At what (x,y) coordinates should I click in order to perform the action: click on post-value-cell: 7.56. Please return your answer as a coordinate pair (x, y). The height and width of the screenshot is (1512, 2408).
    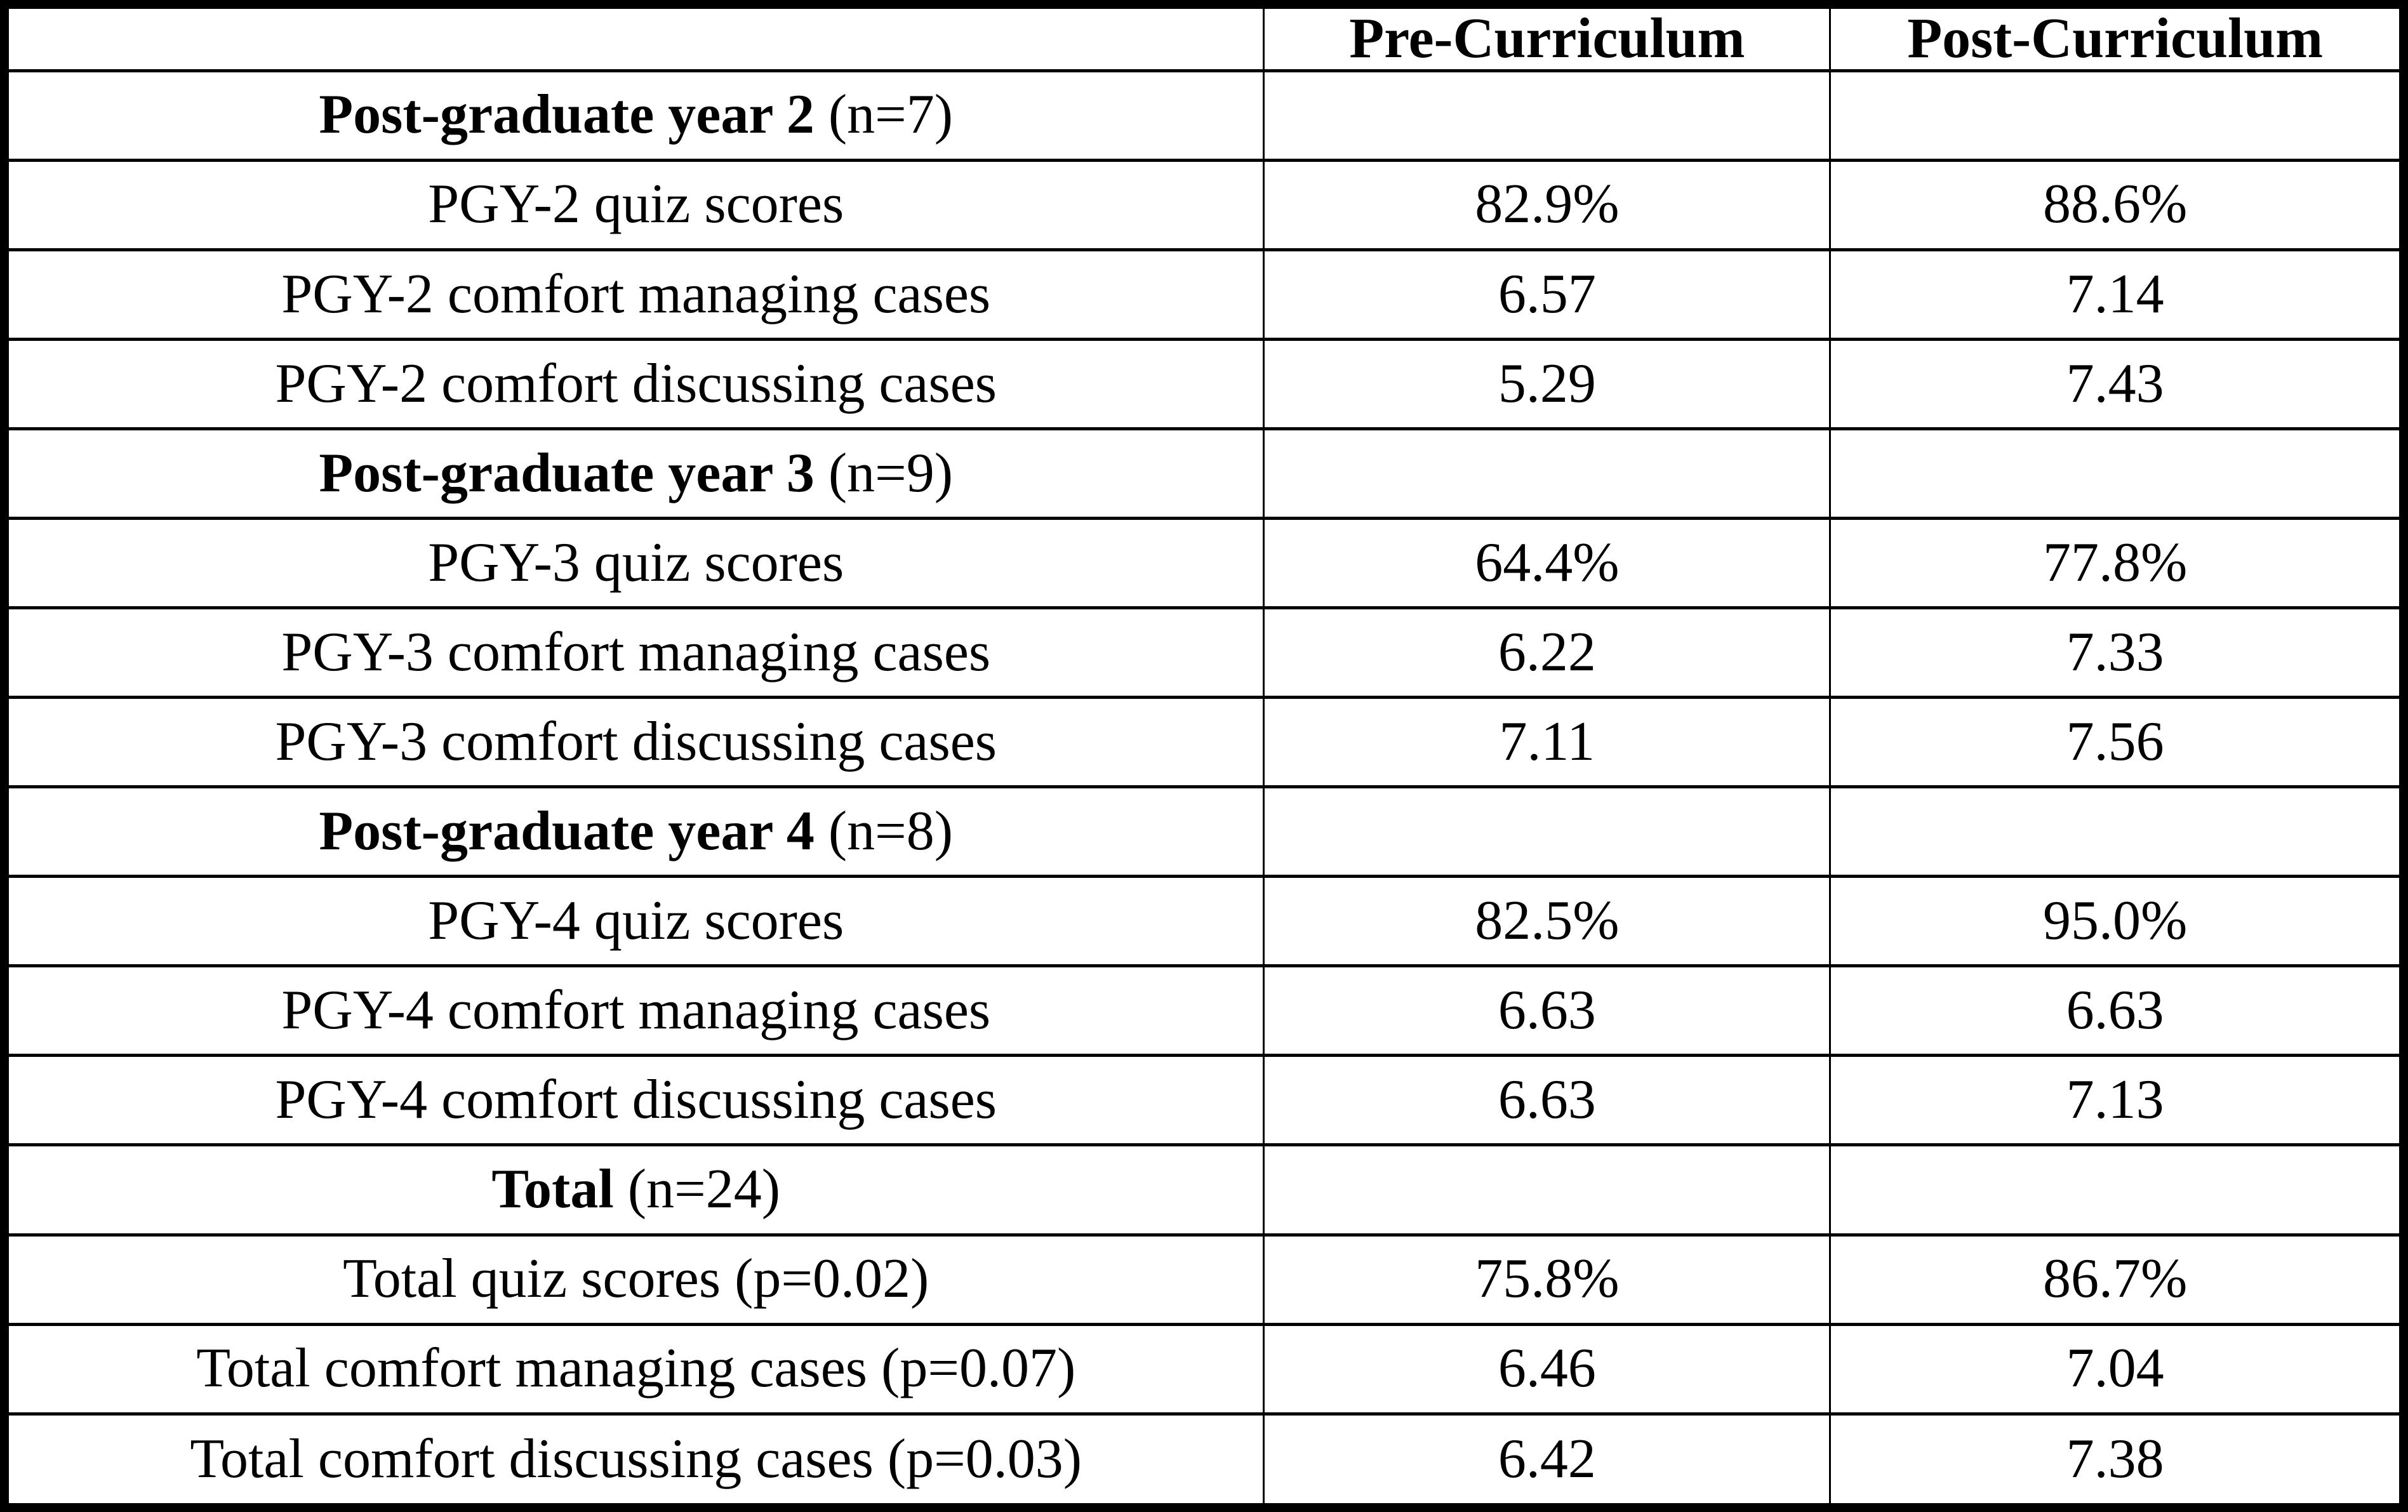
    Looking at the image, I should click on (2117, 742).